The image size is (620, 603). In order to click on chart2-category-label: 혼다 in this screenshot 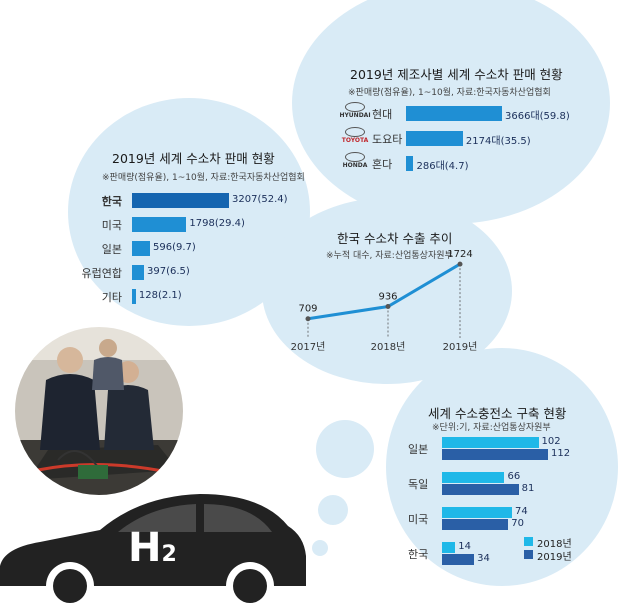, I will do `click(382, 164)`.